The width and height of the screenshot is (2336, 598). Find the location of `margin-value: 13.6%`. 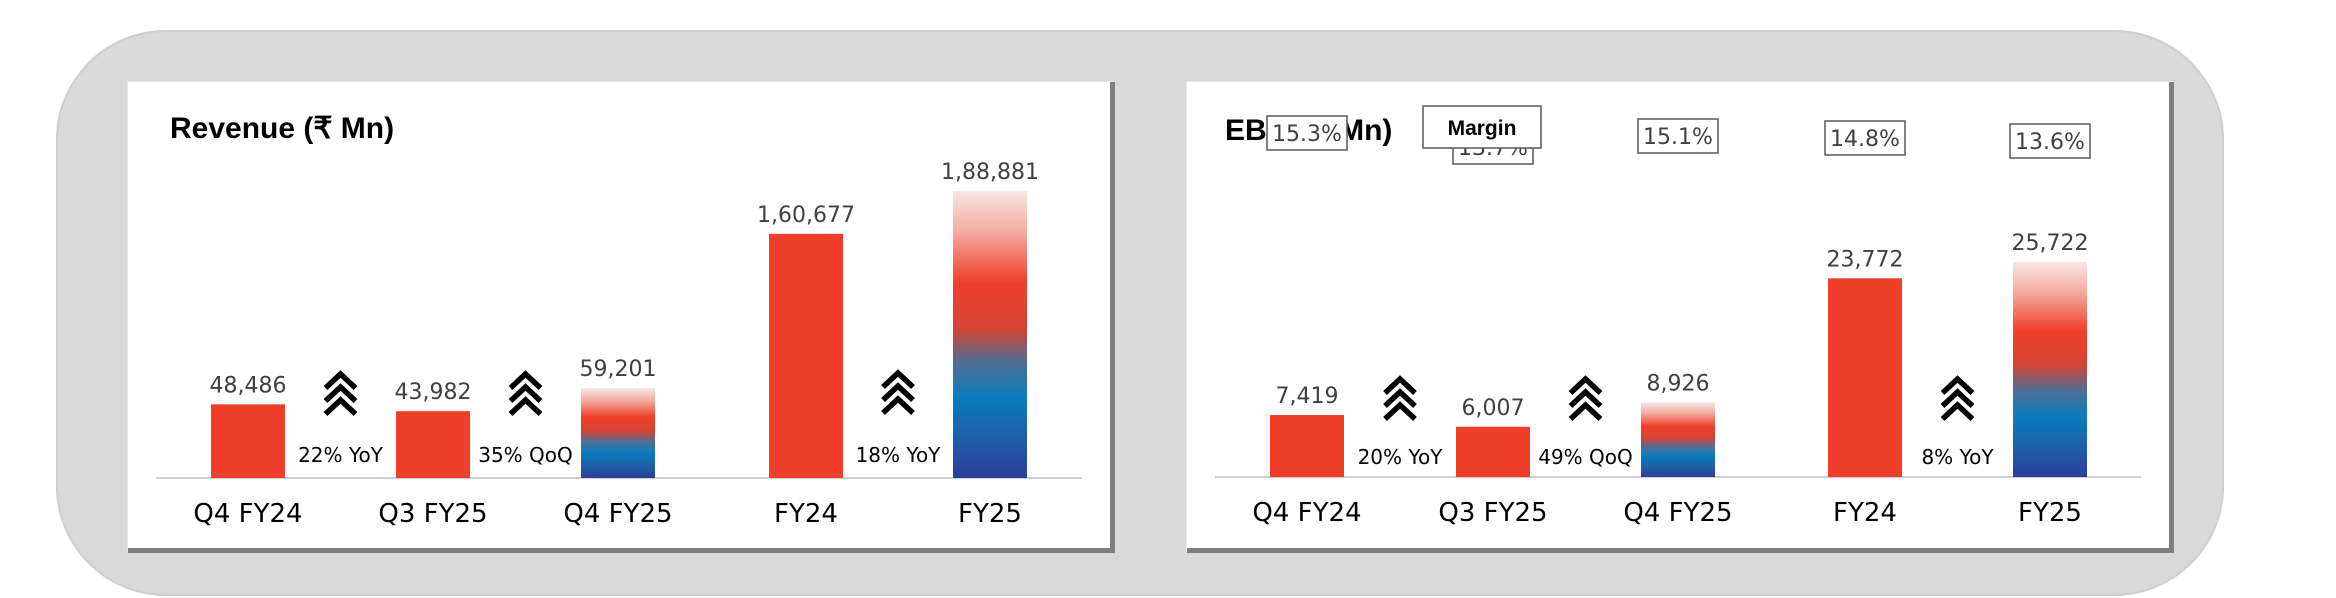

margin-value: 13.6% is located at coordinates (2050, 142).